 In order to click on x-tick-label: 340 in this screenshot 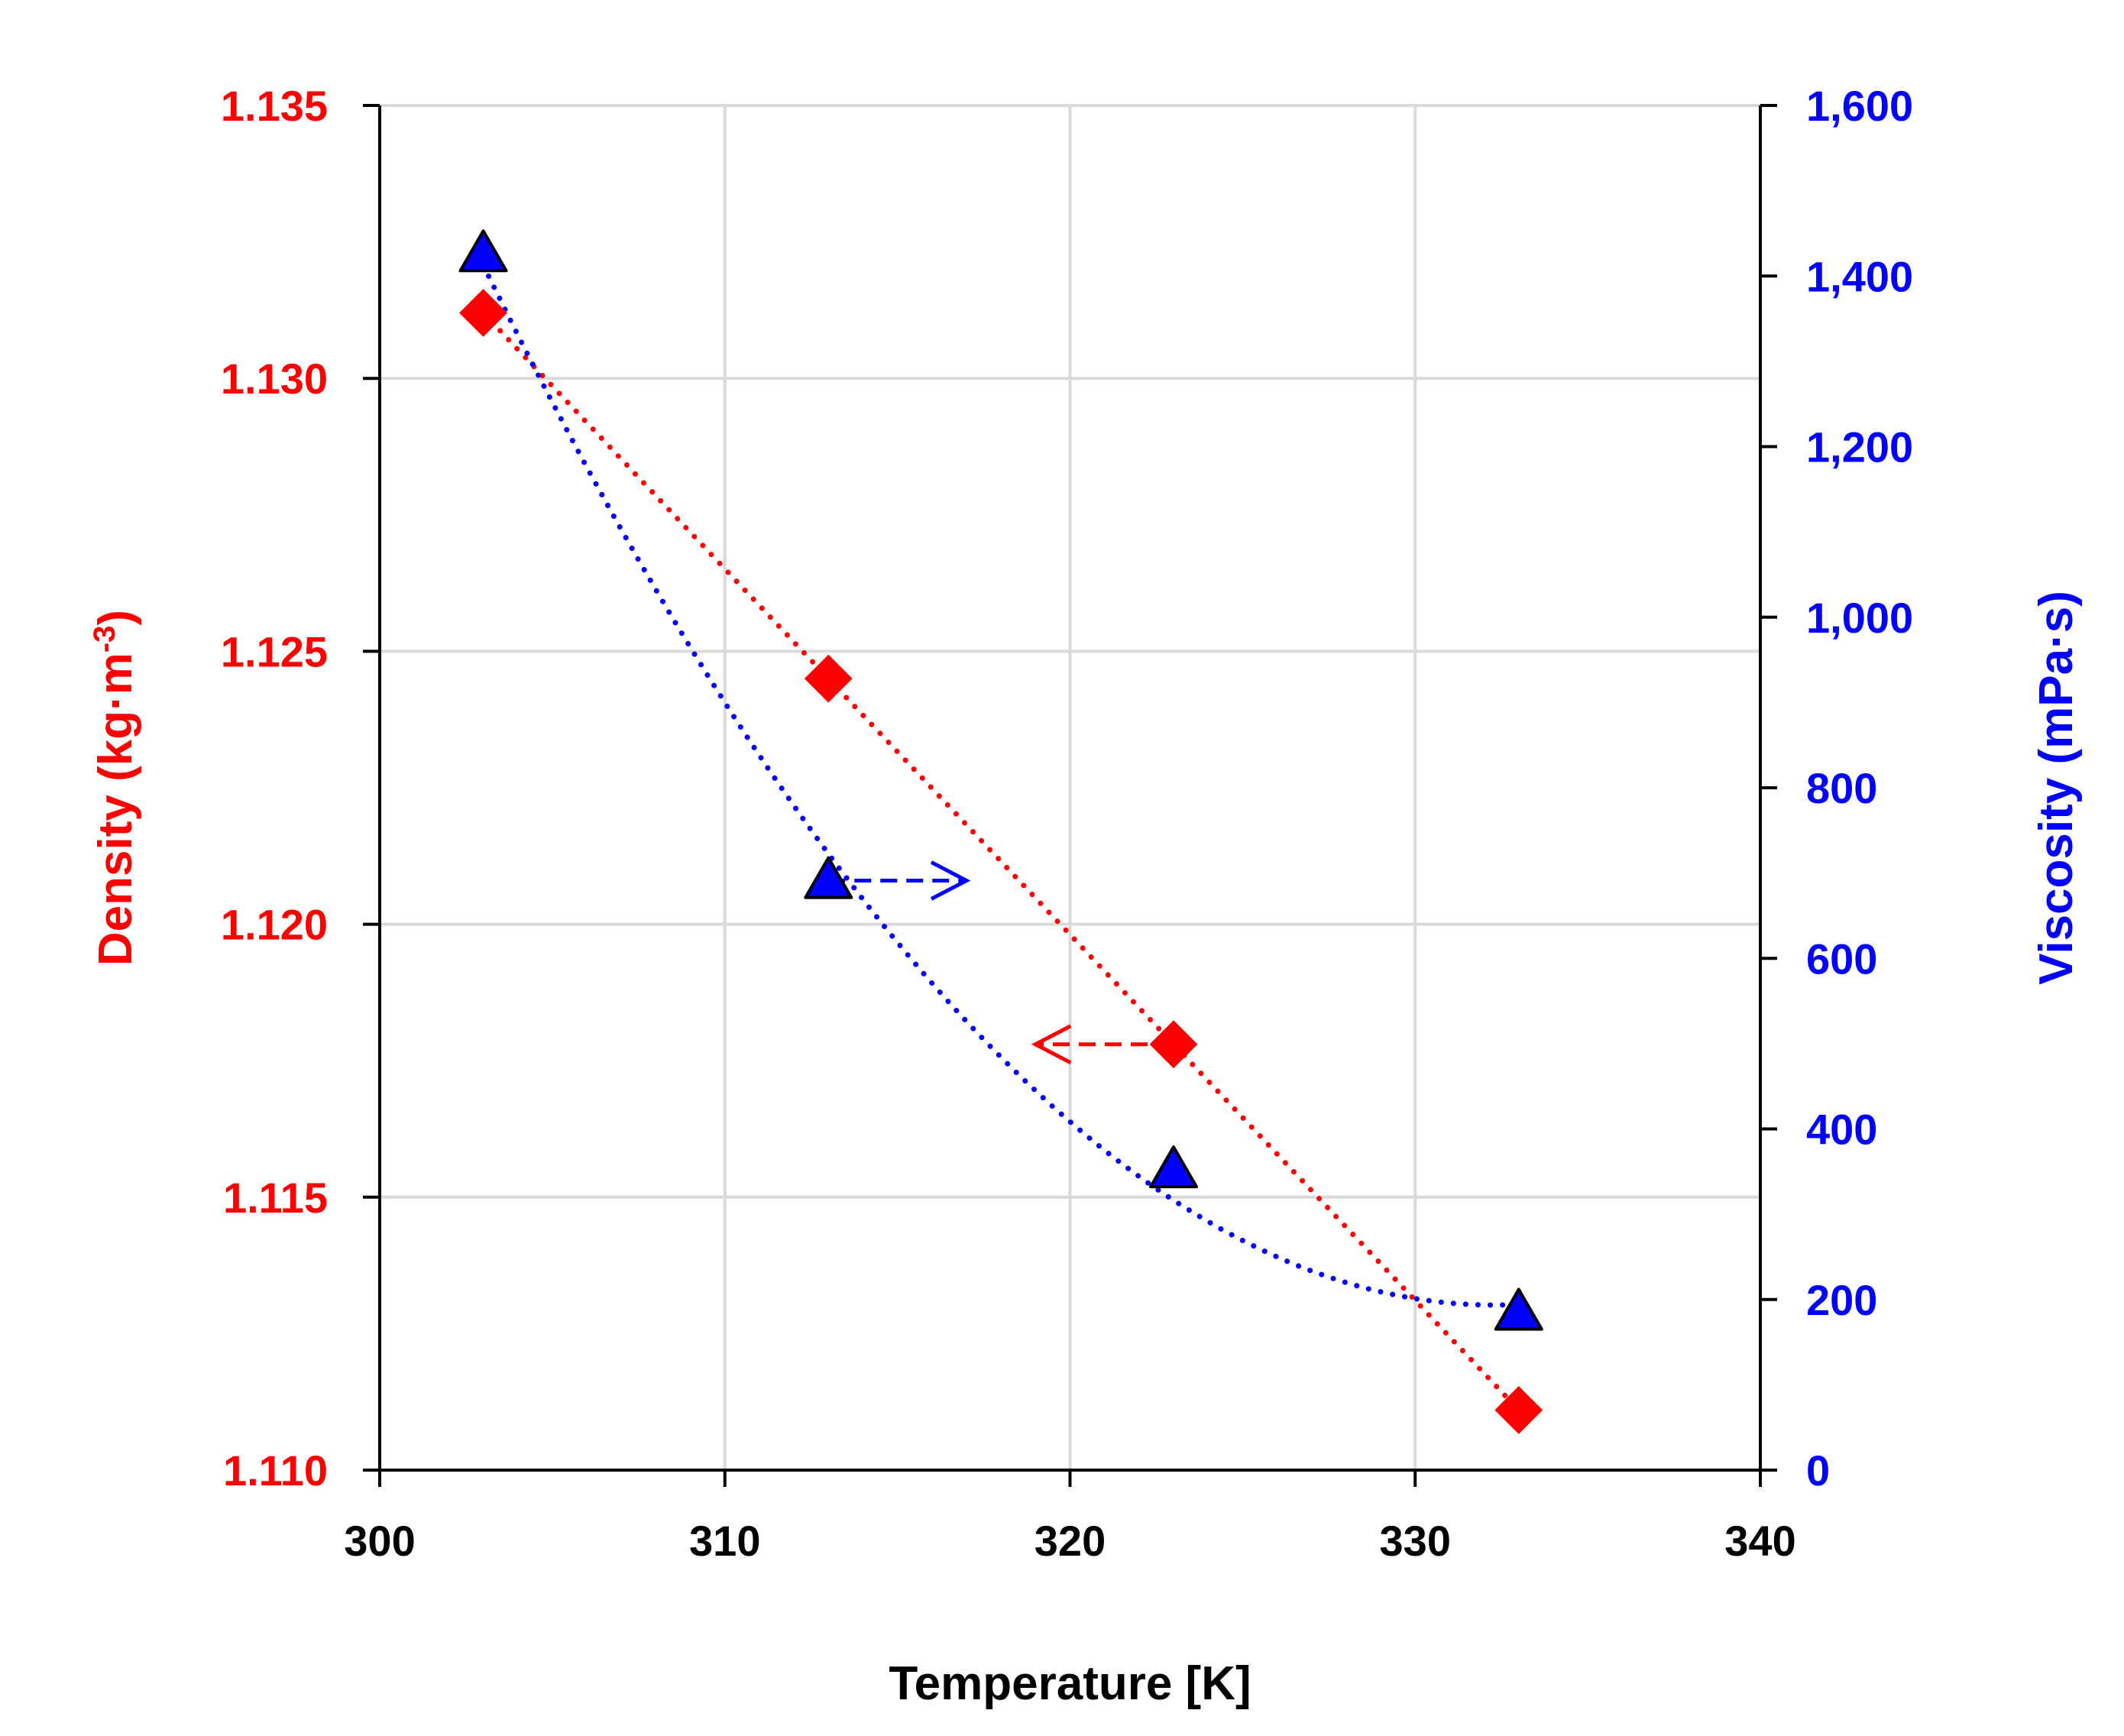, I will do `click(1759, 1541)`.